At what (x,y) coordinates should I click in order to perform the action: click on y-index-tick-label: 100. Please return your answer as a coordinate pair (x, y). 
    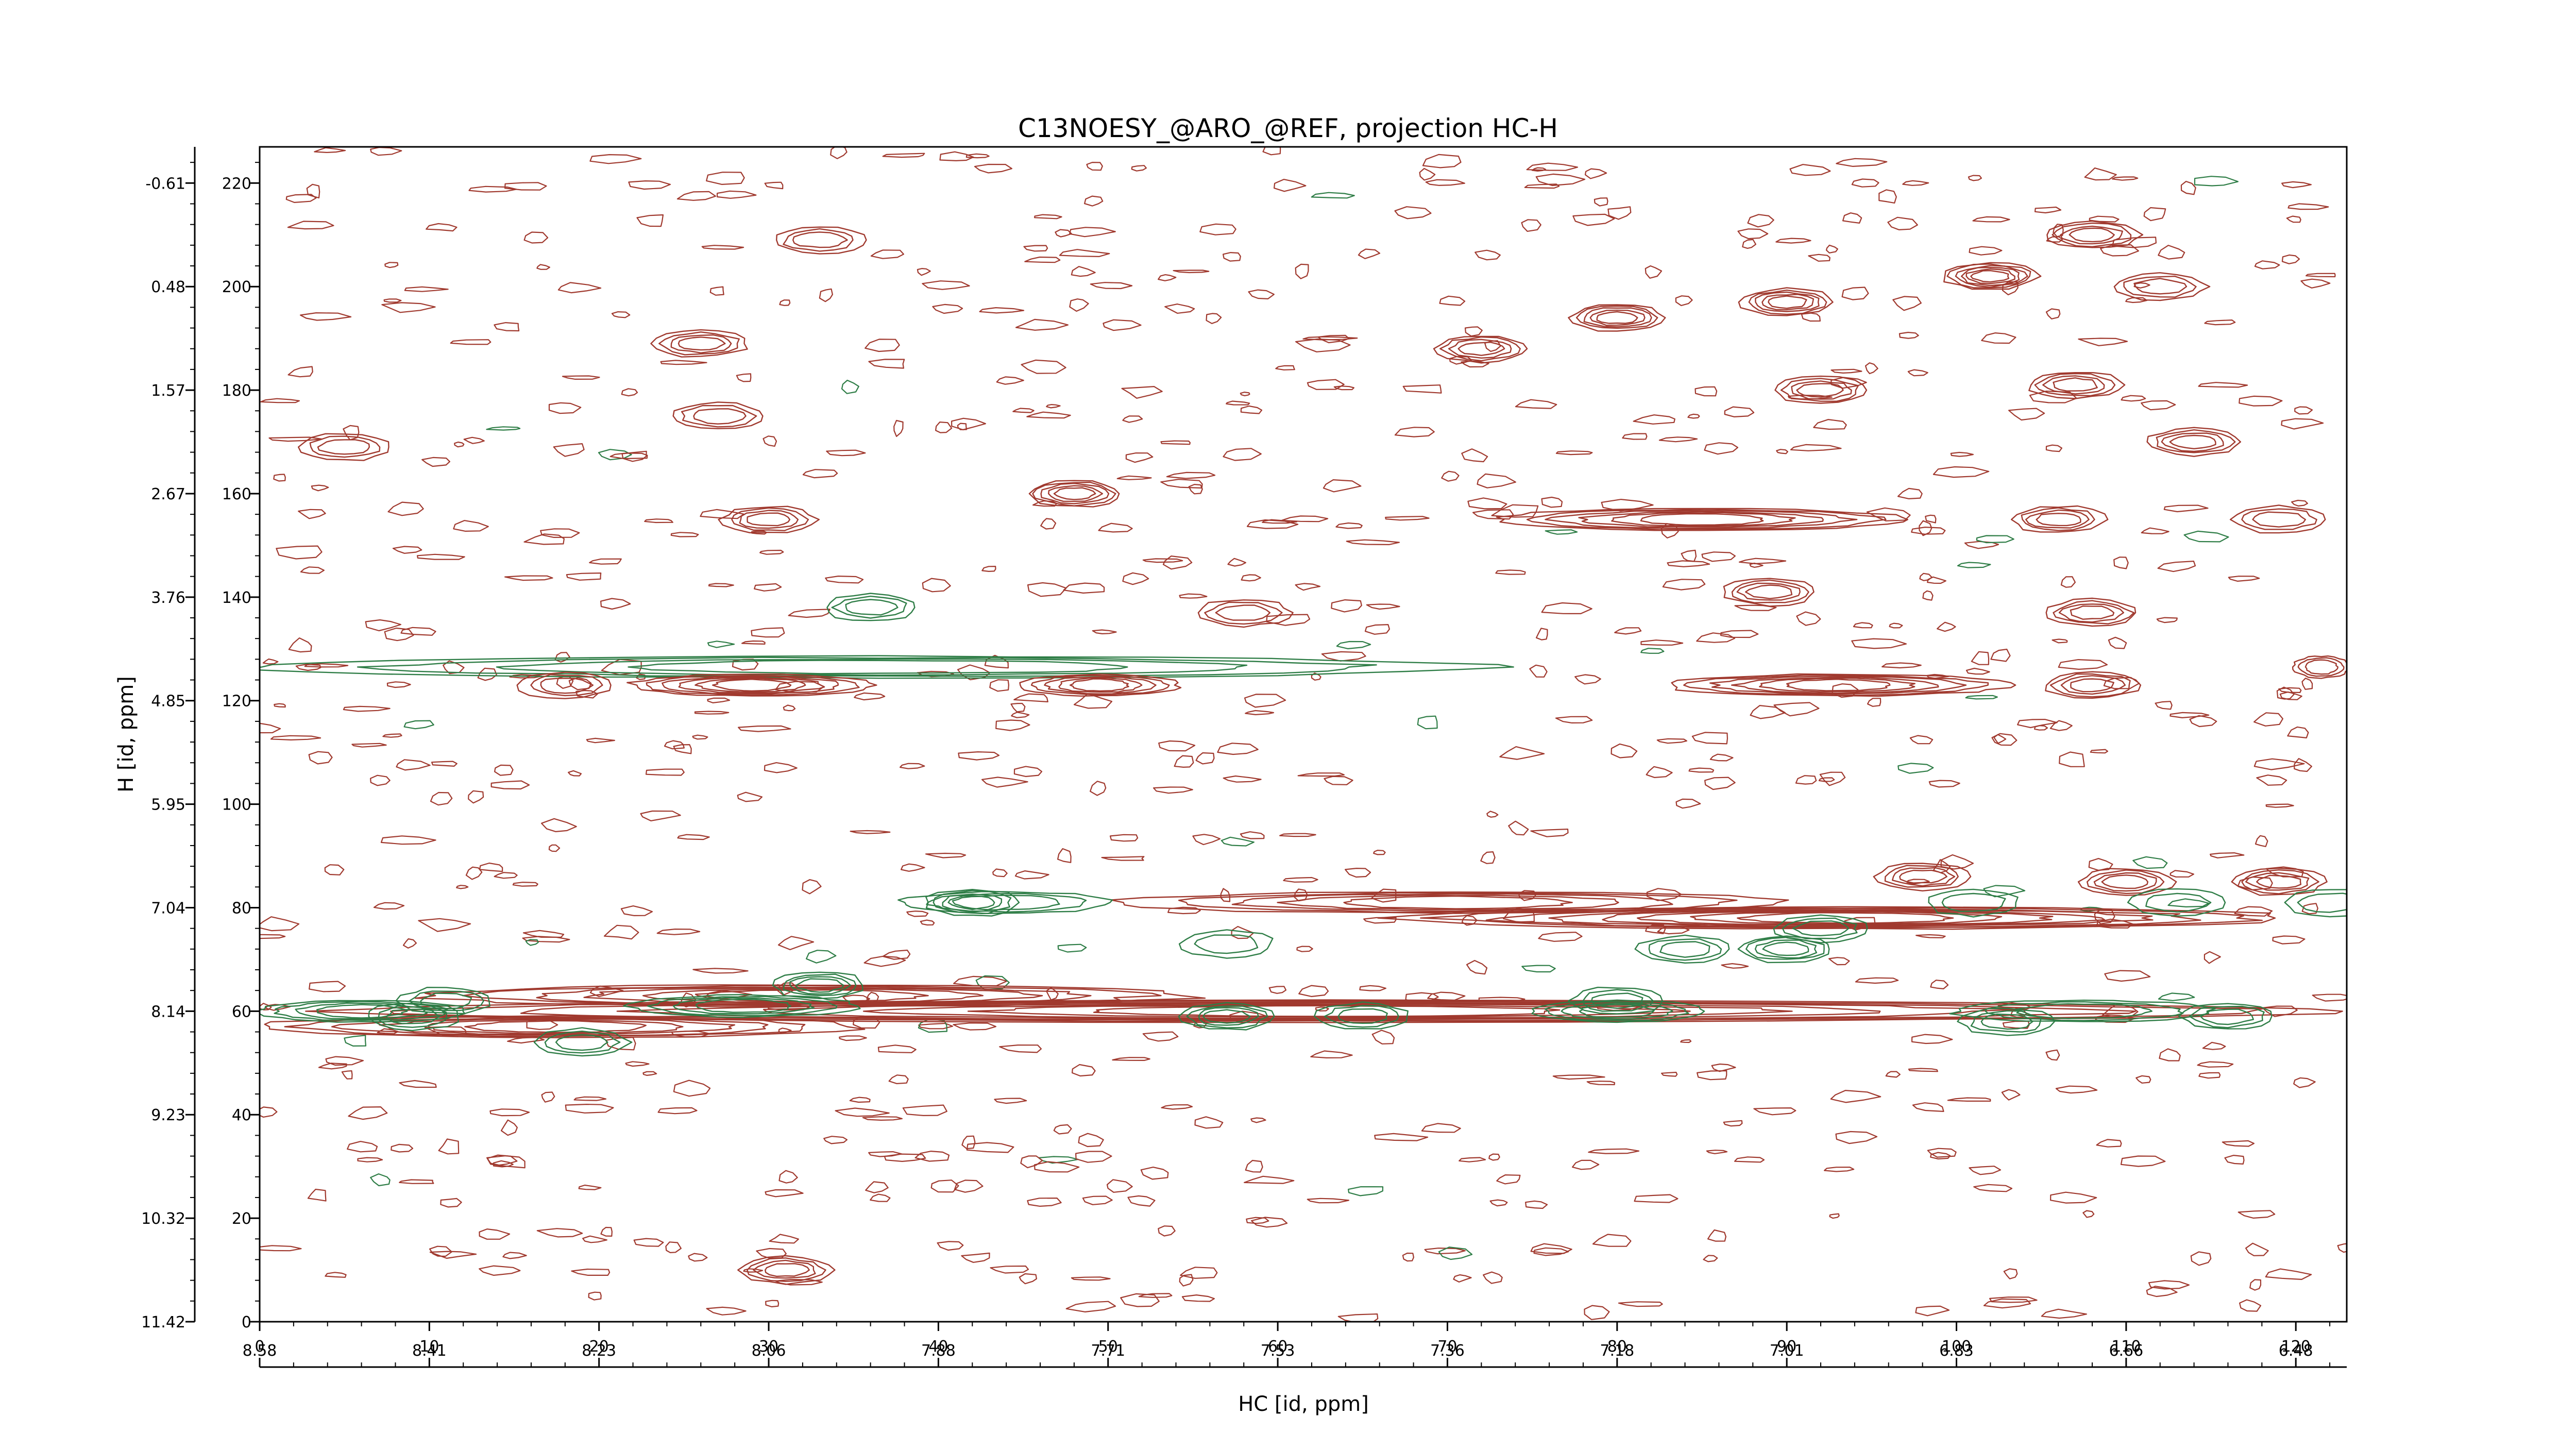
    Looking at the image, I should click on (236, 805).